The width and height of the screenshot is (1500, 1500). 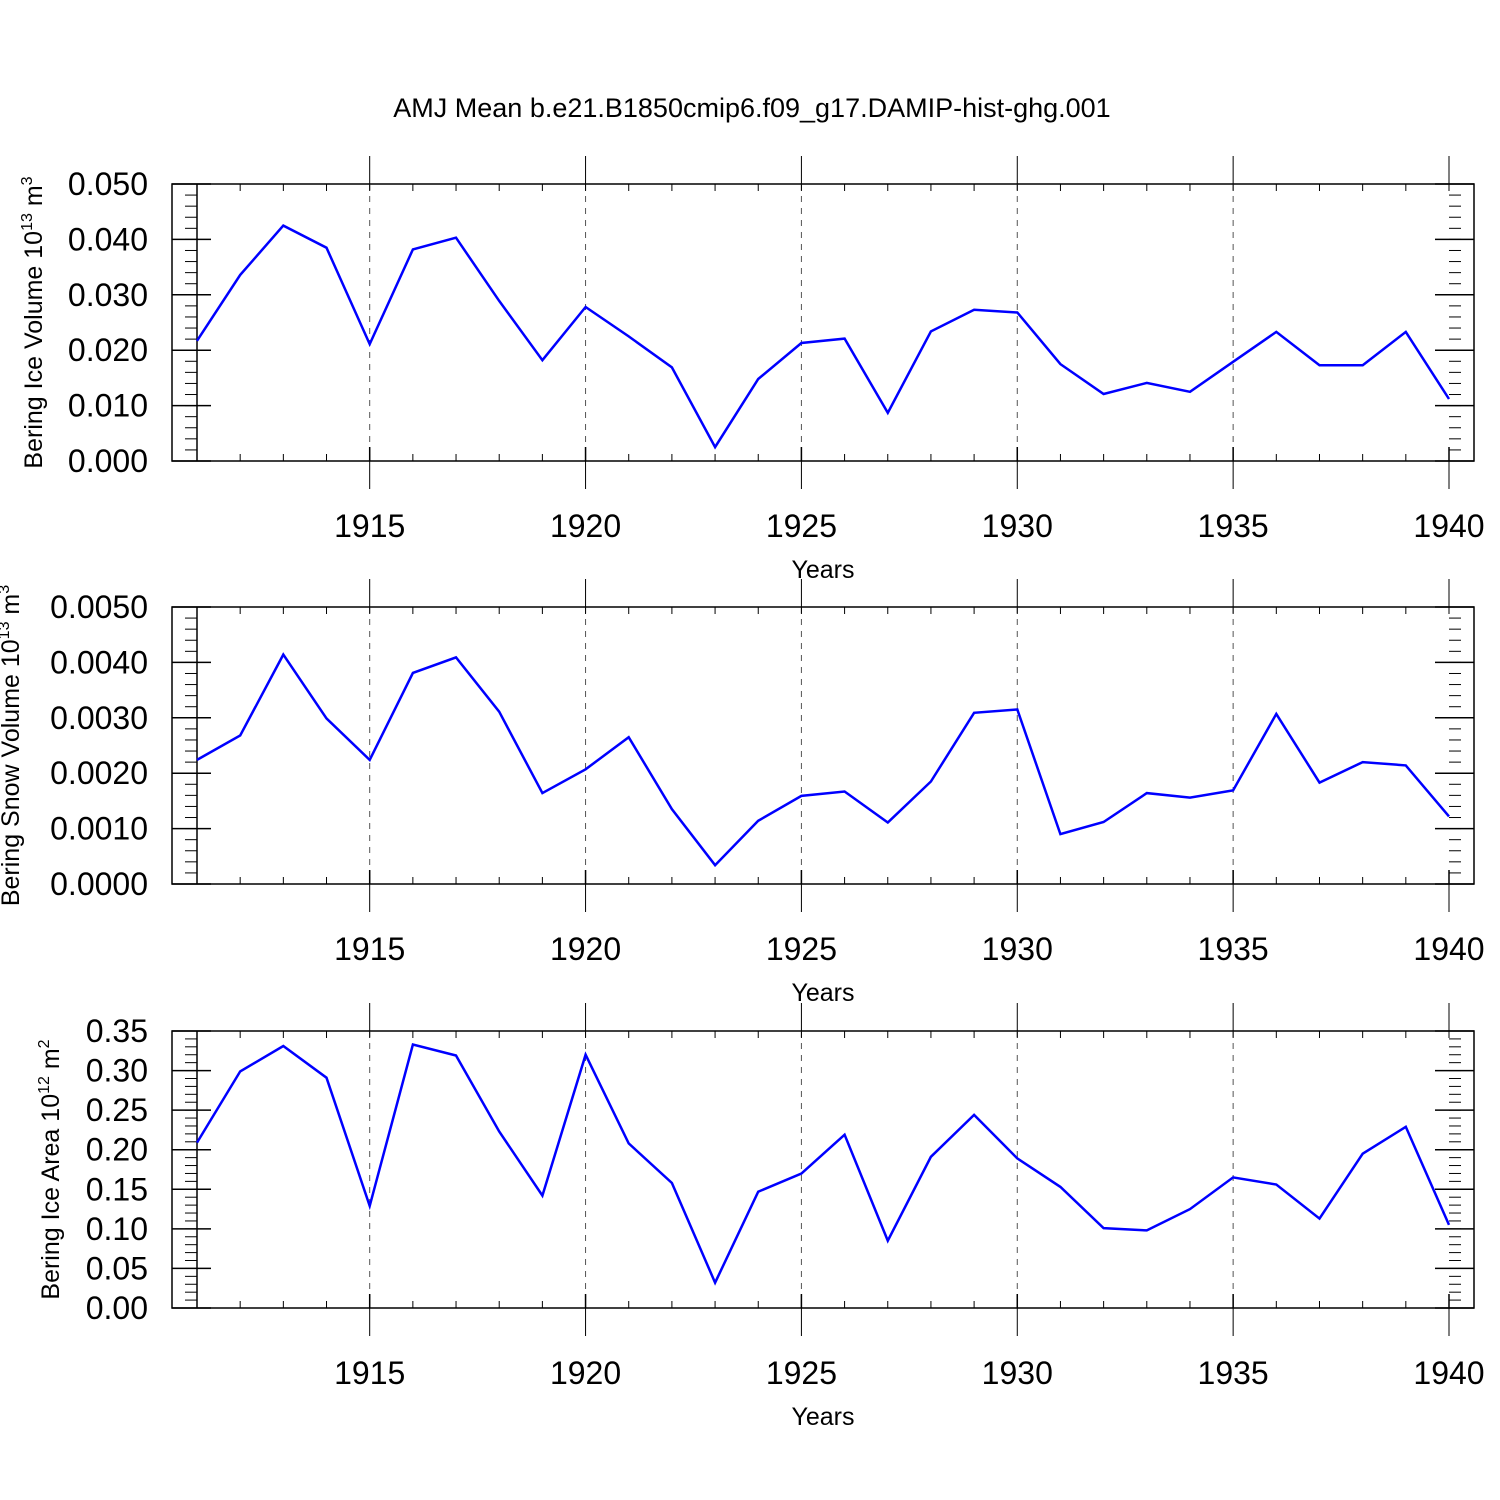 What do you see at coordinates (108, 406) in the screenshot?
I see `y-tick-label: 0.010` at bounding box center [108, 406].